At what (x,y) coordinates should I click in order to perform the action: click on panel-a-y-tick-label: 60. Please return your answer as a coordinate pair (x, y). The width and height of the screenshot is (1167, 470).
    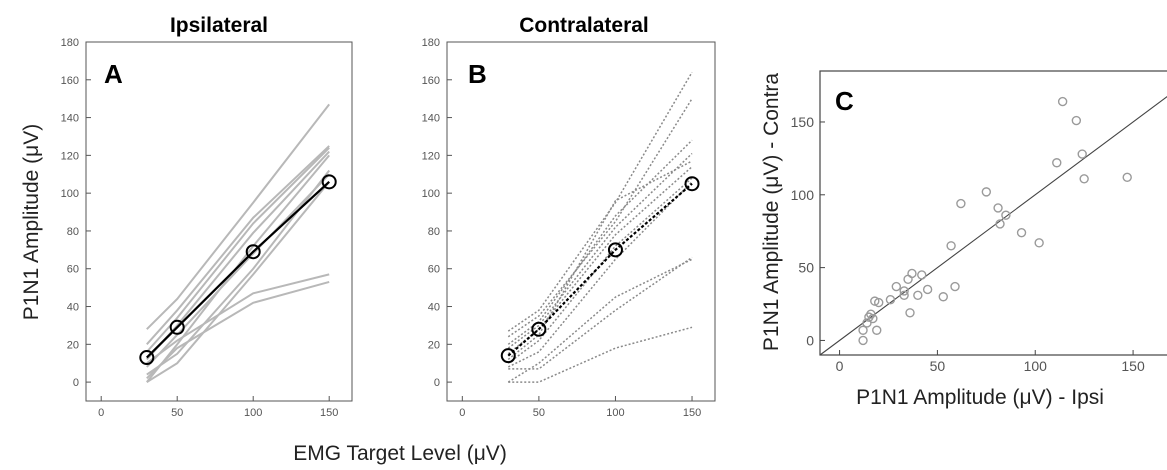
    Looking at the image, I should click on (73, 270).